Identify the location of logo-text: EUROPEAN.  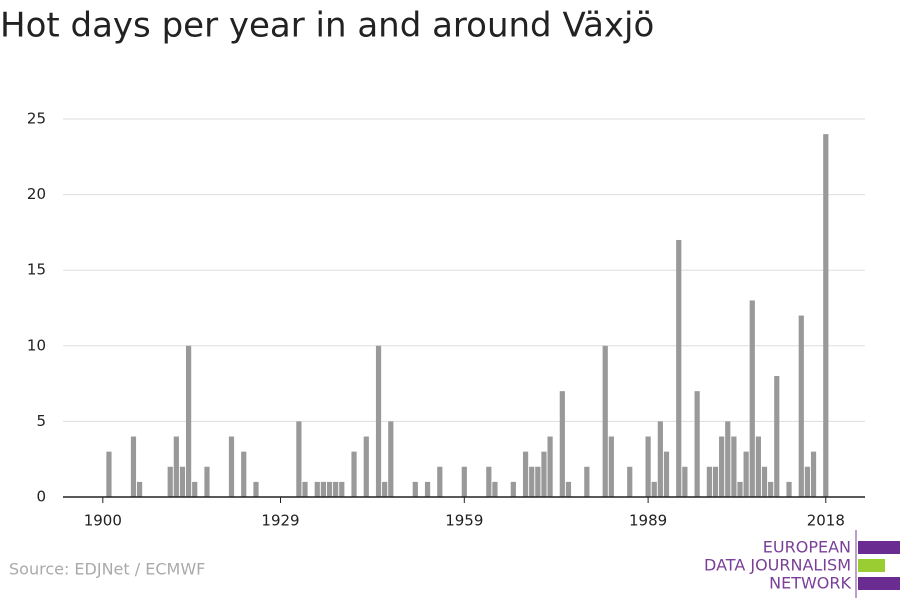
(807, 547).